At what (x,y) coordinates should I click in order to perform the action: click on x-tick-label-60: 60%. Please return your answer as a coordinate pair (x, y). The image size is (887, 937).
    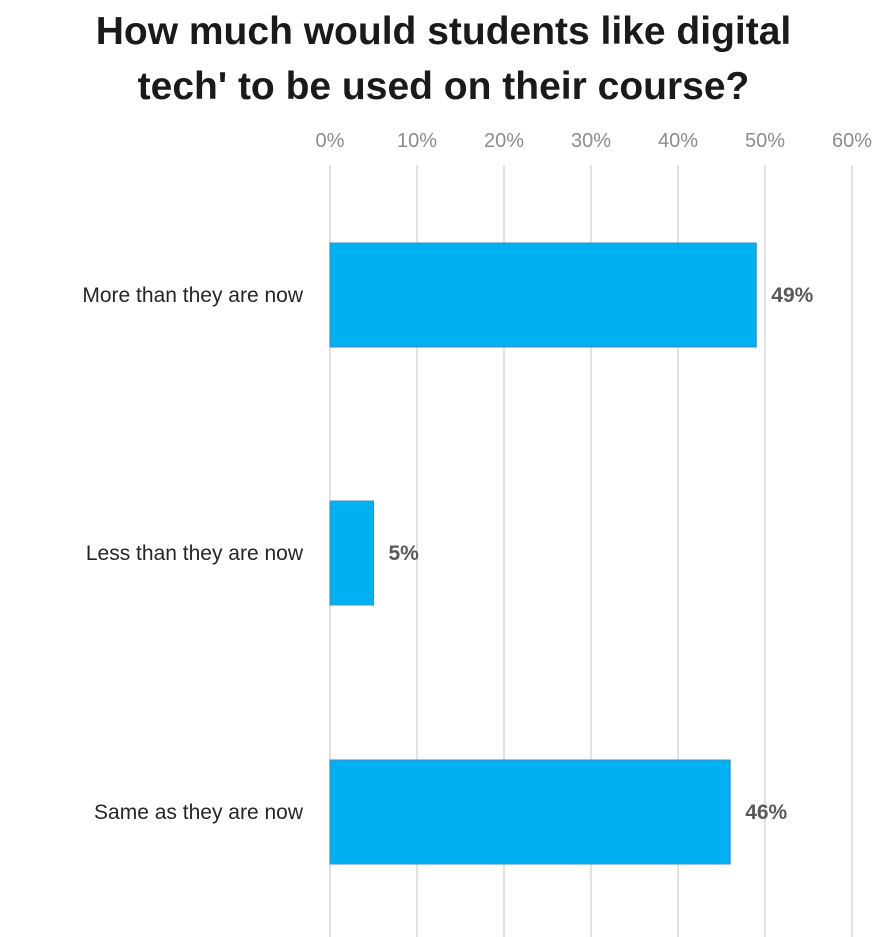
    Looking at the image, I should click on (852, 141).